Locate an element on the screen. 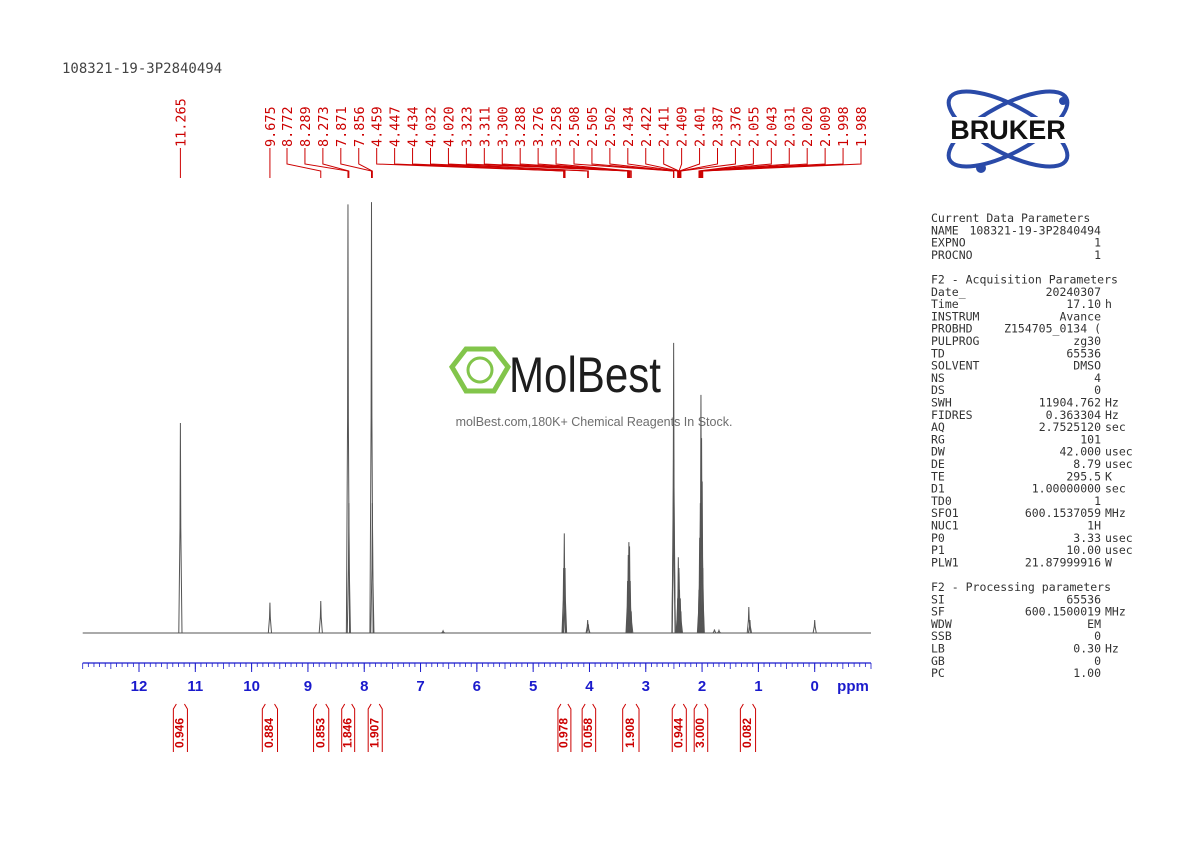 The image size is (1190, 842). x-tick-label: 12 is located at coordinates (139, 686).